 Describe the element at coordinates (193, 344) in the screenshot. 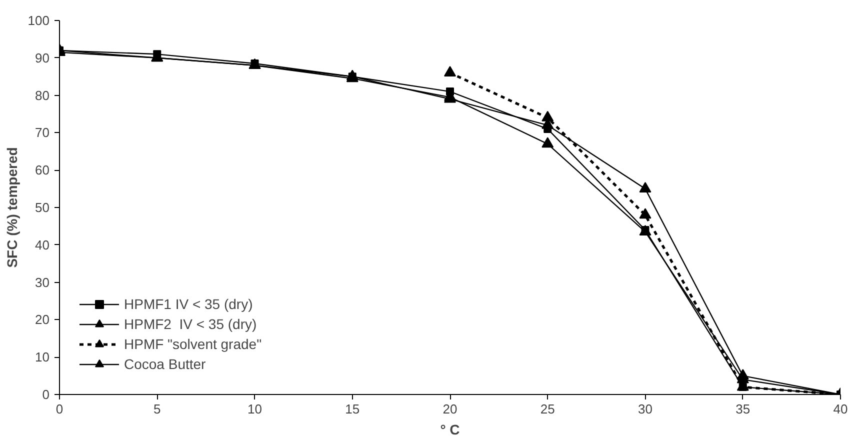

I see `legend-label: HPMF "solvent grade"` at that location.